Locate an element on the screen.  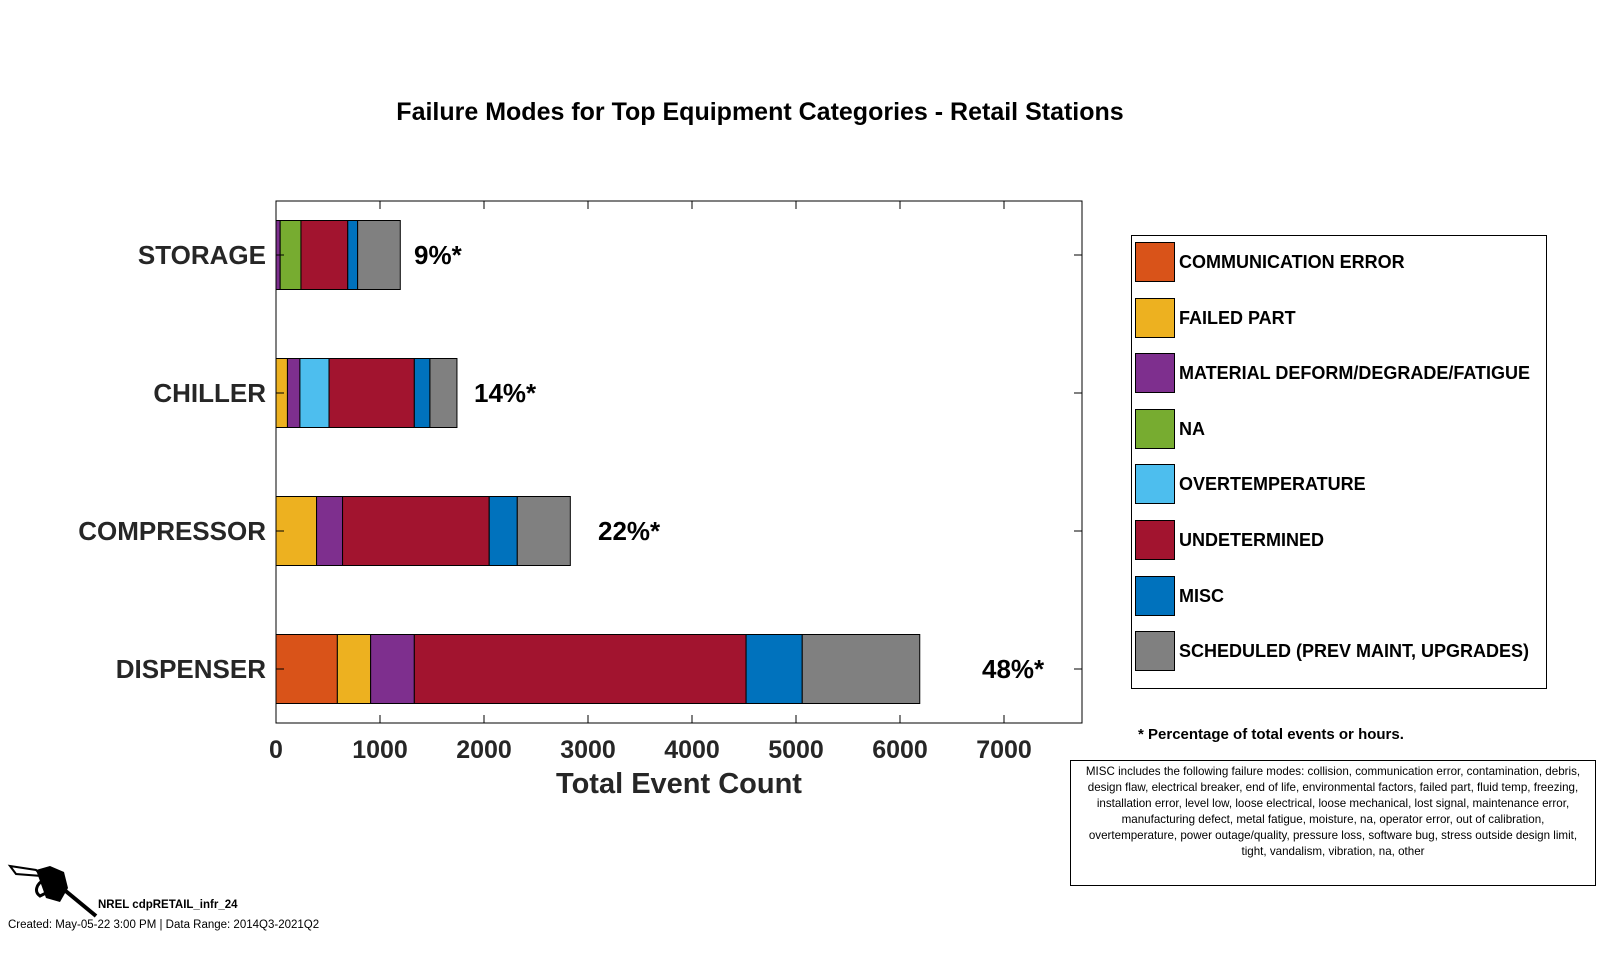
percentage-label: 9%* is located at coordinates (438, 255).